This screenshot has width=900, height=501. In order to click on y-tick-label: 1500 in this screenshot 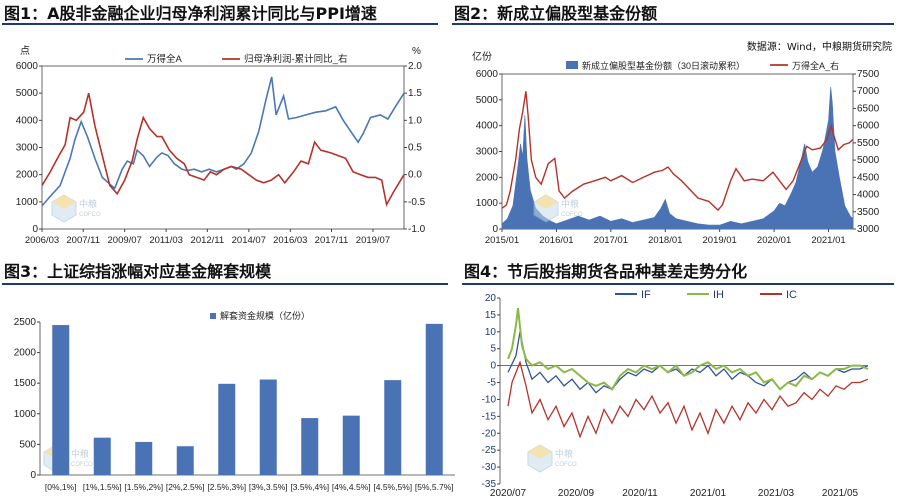, I will do `click(25, 383)`.